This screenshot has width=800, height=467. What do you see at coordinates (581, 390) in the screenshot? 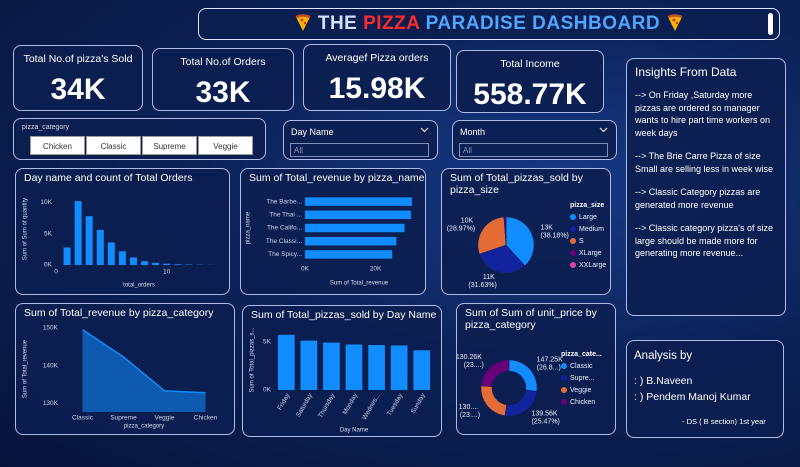
I see `legend-label: Veggie` at bounding box center [581, 390].